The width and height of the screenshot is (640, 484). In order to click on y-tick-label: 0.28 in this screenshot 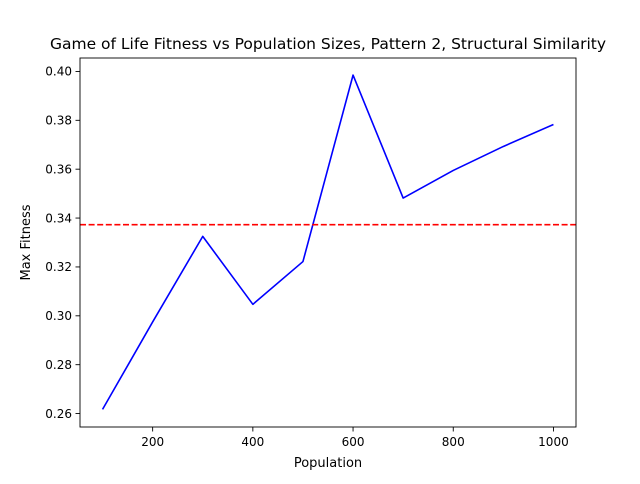, I will do `click(58, 365)`.